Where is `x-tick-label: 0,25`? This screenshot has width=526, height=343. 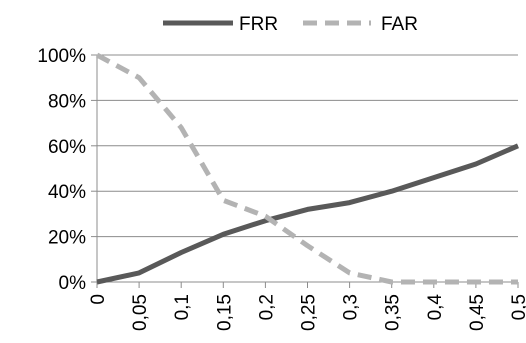
x-tick-label: 0,25 is located at coordinates (309, 312).